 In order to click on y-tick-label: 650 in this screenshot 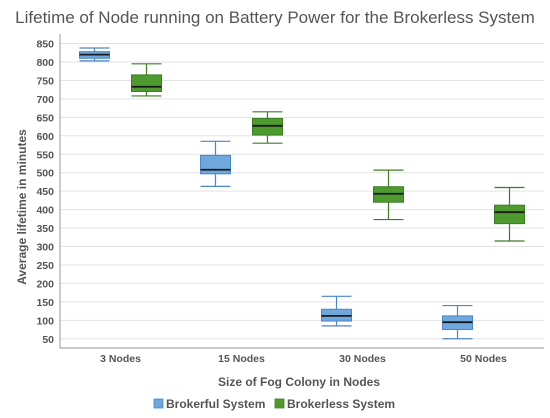, I will do `click(45, 118)`.